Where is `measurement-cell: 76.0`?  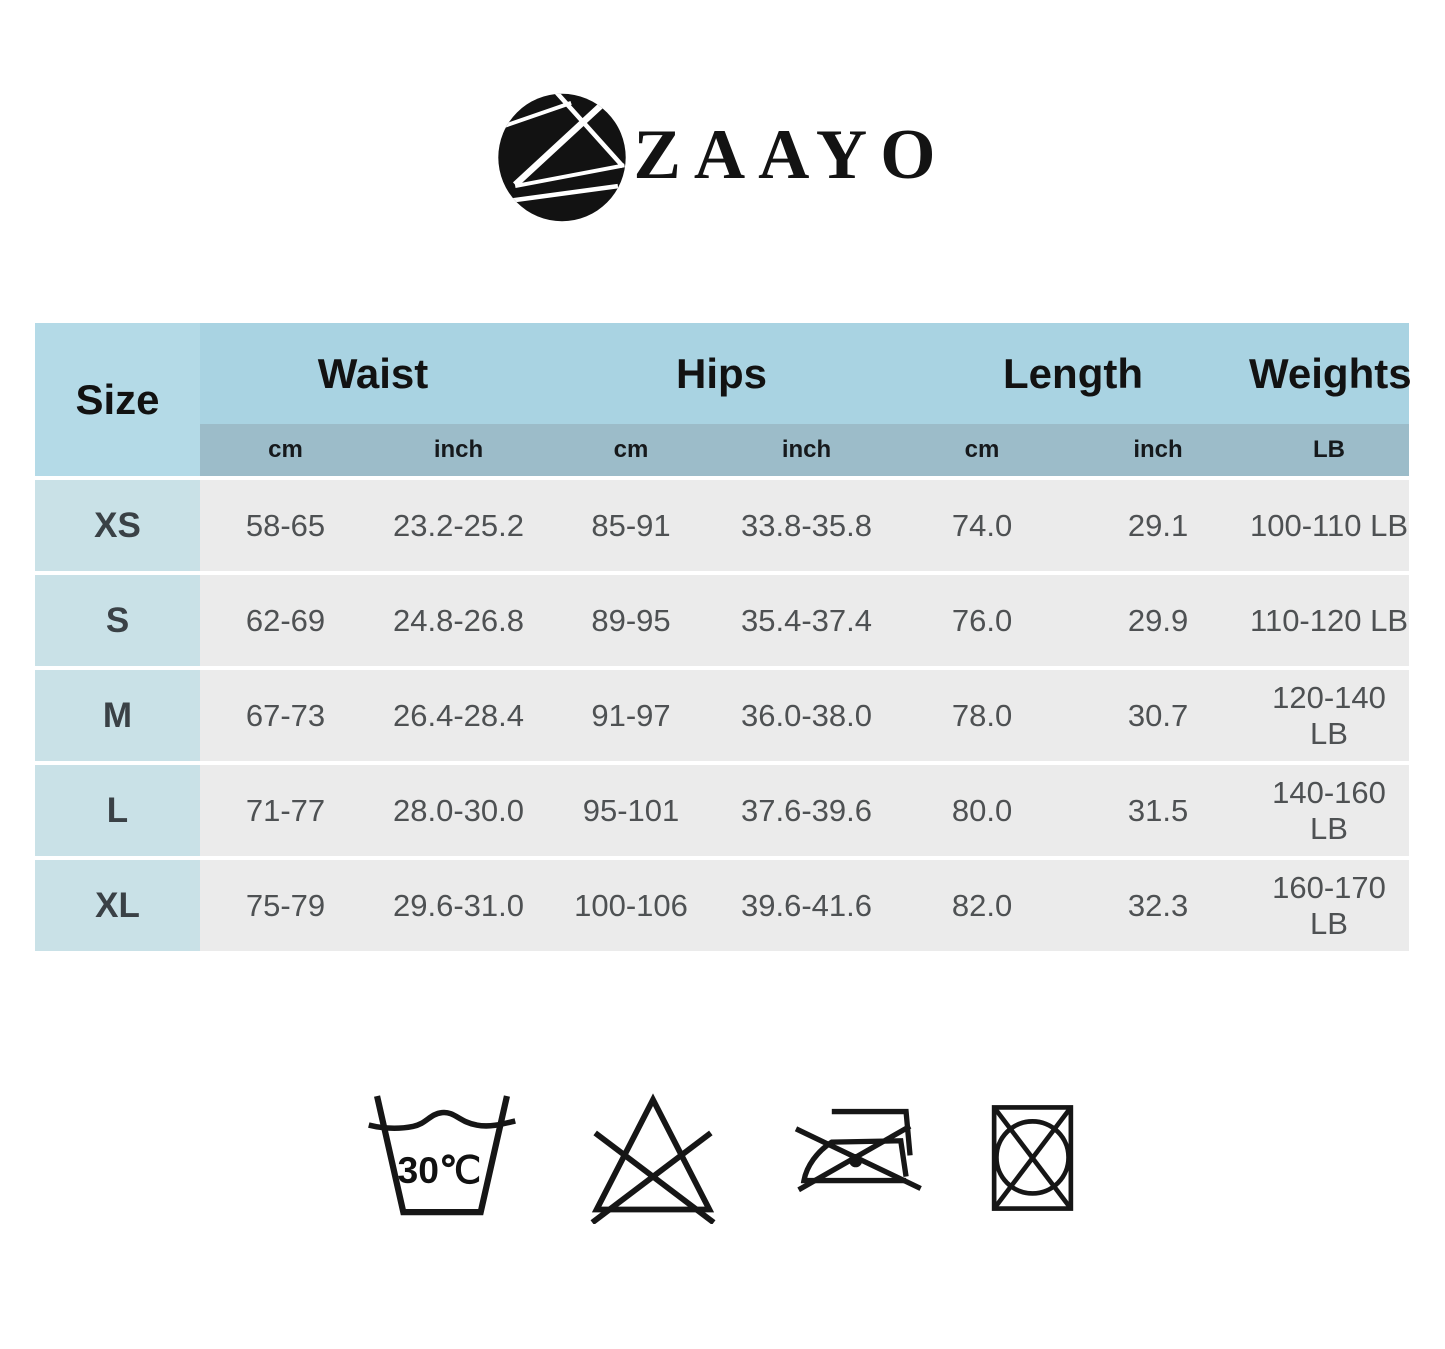 measurement-cell: 76.0 is located at coordinates (982, 618).